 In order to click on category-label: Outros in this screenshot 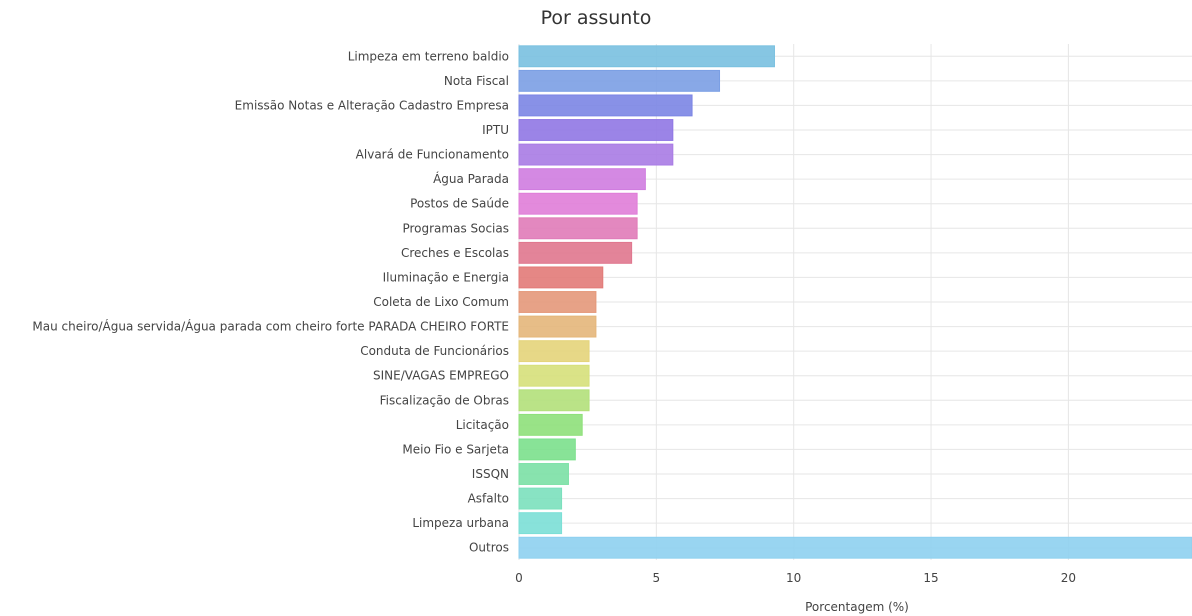, I will do `click(489, 548)`.